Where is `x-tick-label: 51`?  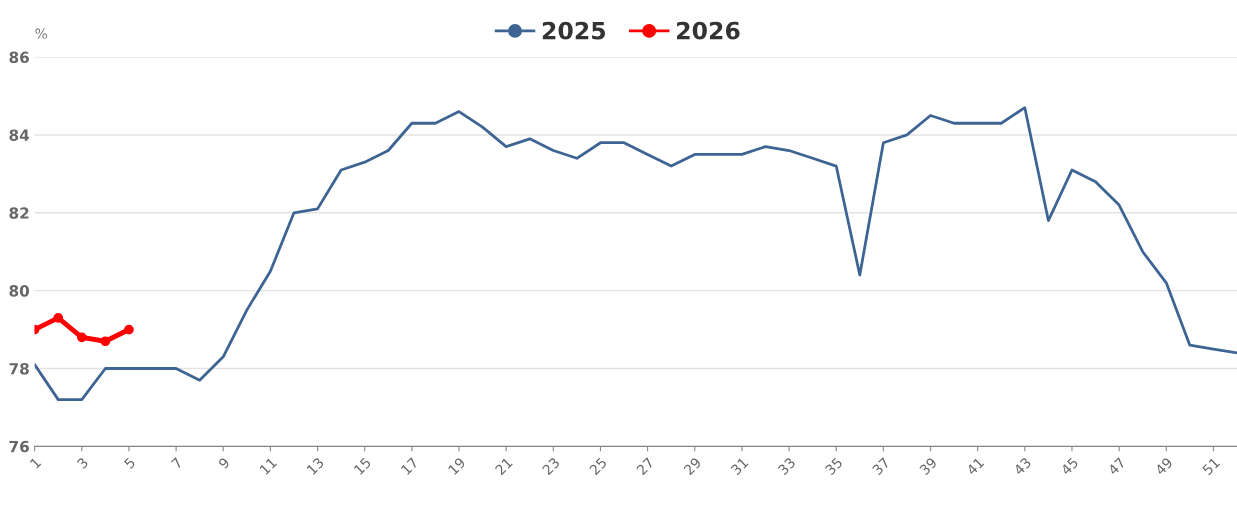 x-tick-label: 51 is located at coordinates (1211, 466).